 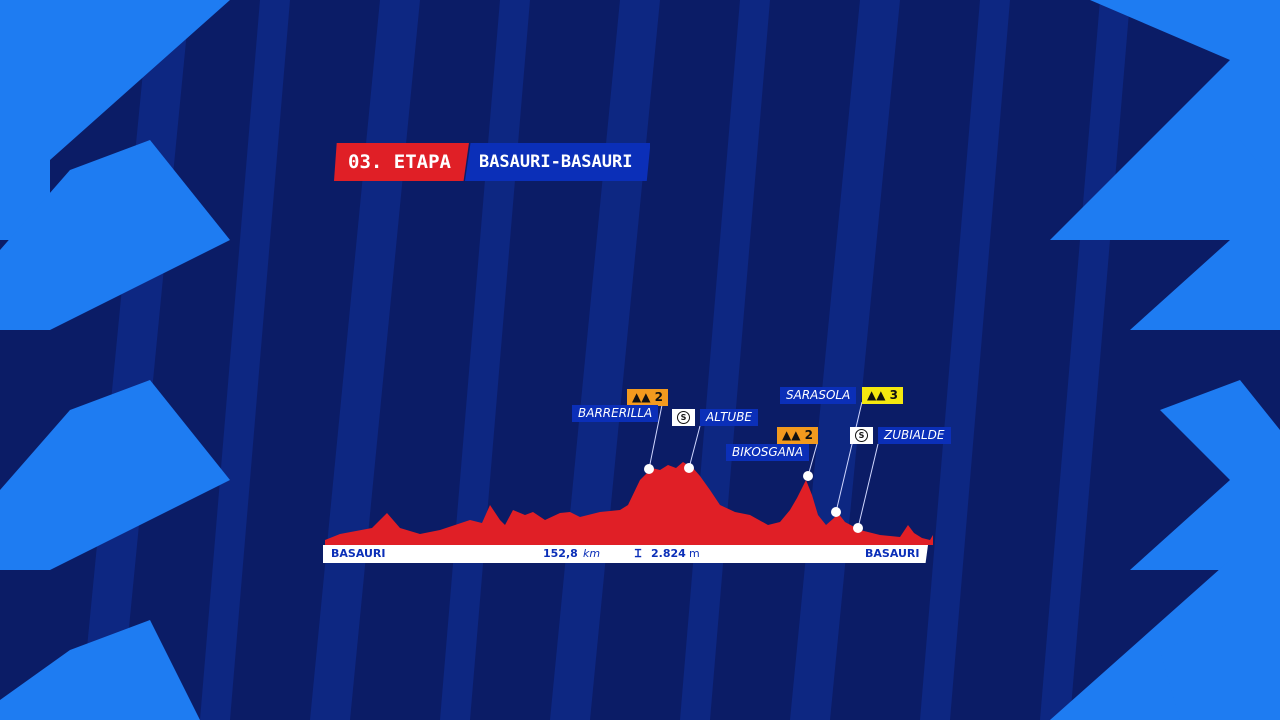 What do you see at coordinates (892, 553) in the screenshot?
I see `finish-town: BASAURI` at bounding box center [892, 553].